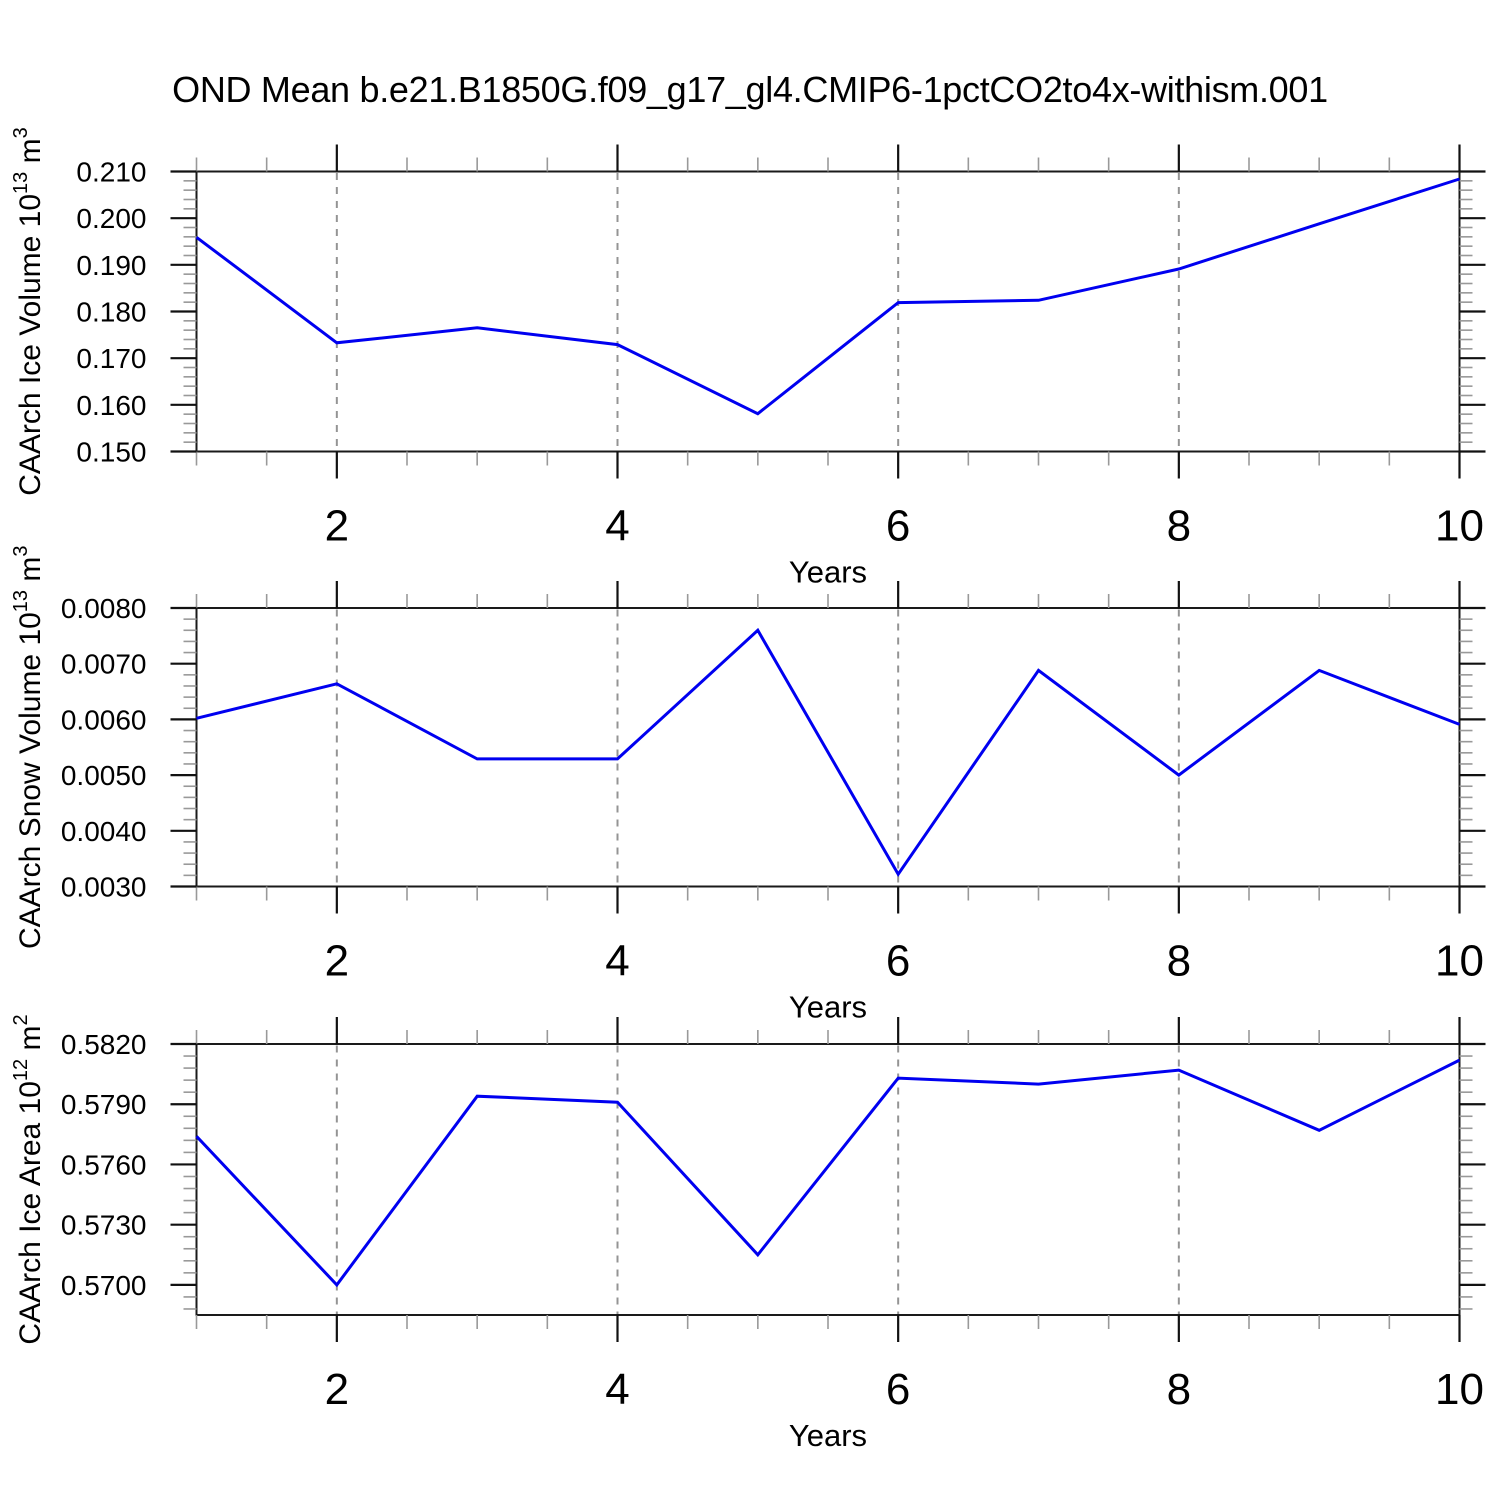 Image resolution: width=1500 pixels, height=1500 pixels. What do you see at coordinates (104, 887) in the screenshot?
I see `y-tick-label: 0.0030` at bounding box center [104, 887].